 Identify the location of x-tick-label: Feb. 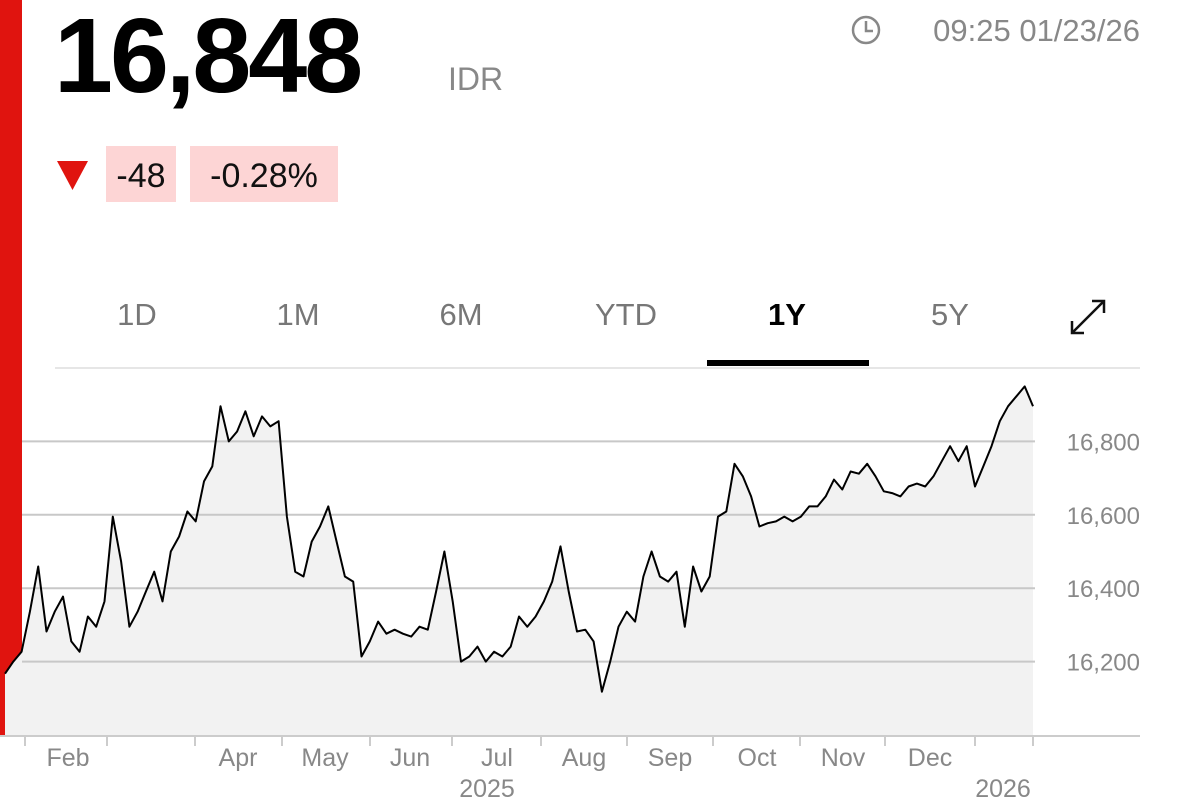
(67, 758).